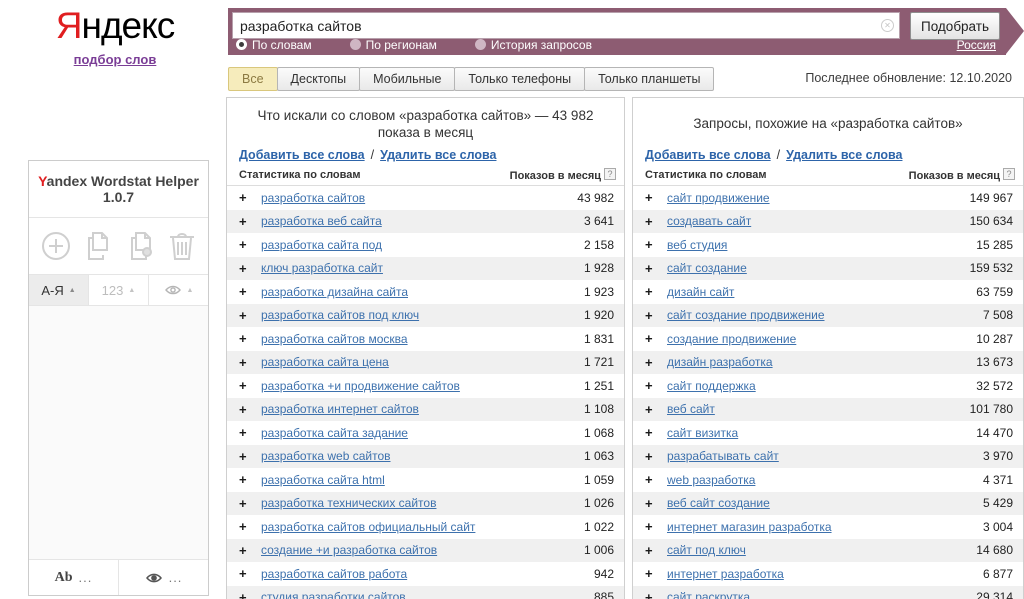  Describe the element at coordinates (707, 268) in the screenshot. I see `keyword-link: сайт создание` at that location.